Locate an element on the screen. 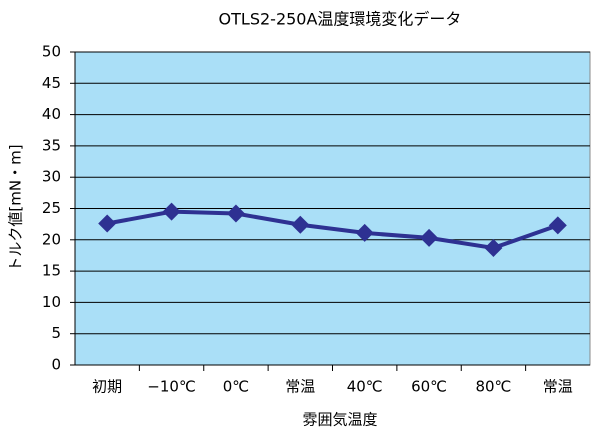  series-line is located at coordinates (332, 229).